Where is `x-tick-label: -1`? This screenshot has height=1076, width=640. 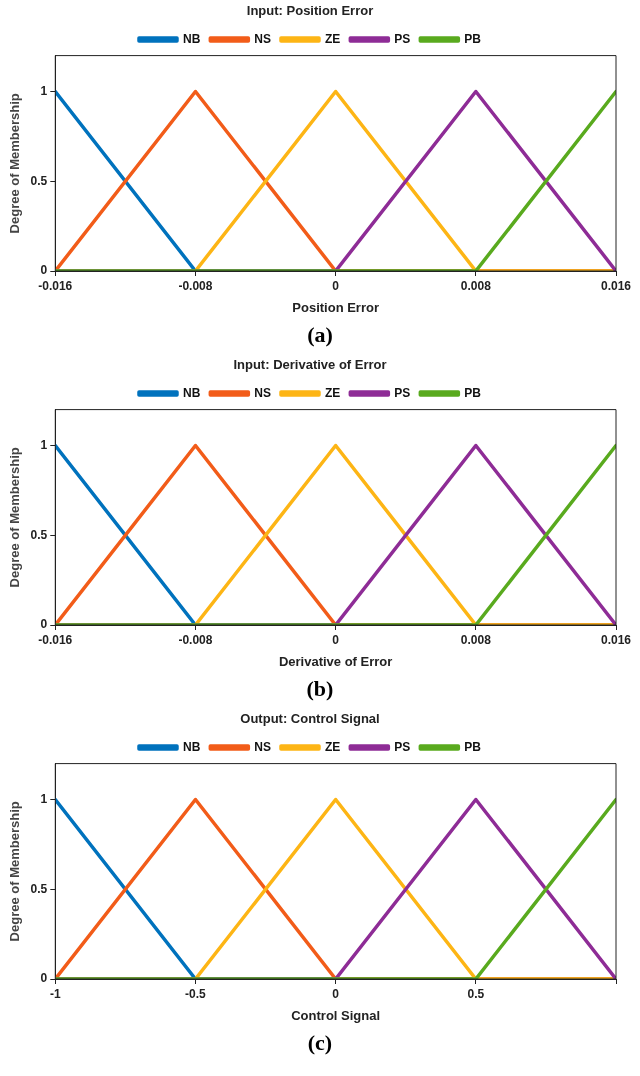 x-tick-label: -1 is located at coordinates (55, 993).